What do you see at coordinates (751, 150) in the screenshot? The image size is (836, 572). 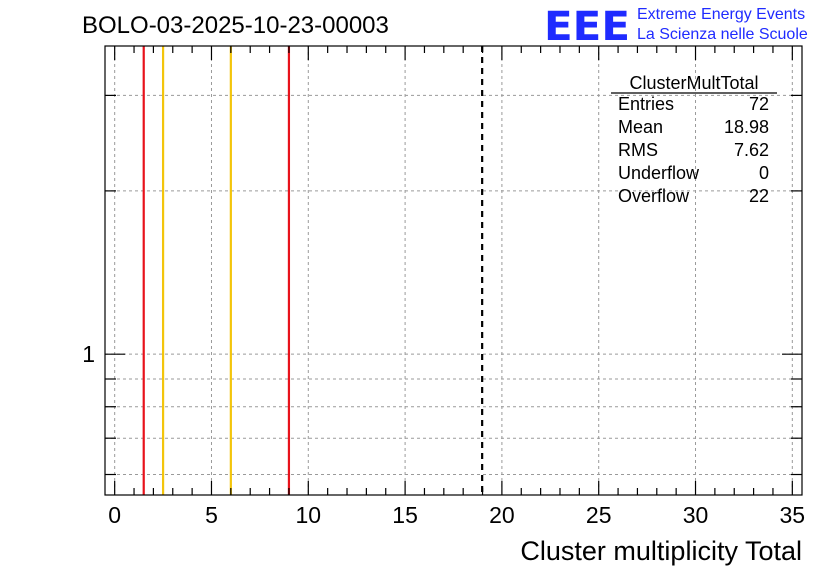 I see `stats-value: 7.62` at bounding box center [751, 150].